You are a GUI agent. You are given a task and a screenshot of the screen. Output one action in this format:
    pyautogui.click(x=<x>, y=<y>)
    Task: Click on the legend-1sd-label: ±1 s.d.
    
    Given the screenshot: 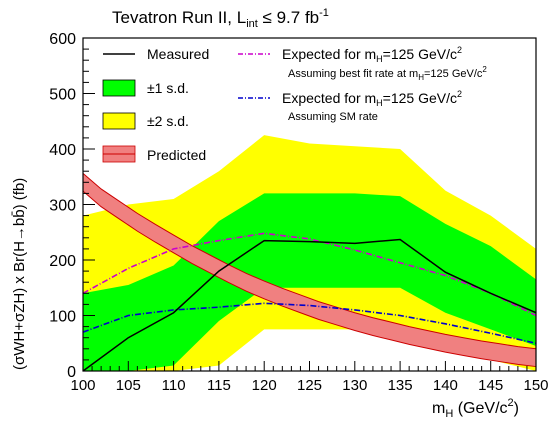 What is the action you would take?
    pyautogui.click(x=168, y=88)
    